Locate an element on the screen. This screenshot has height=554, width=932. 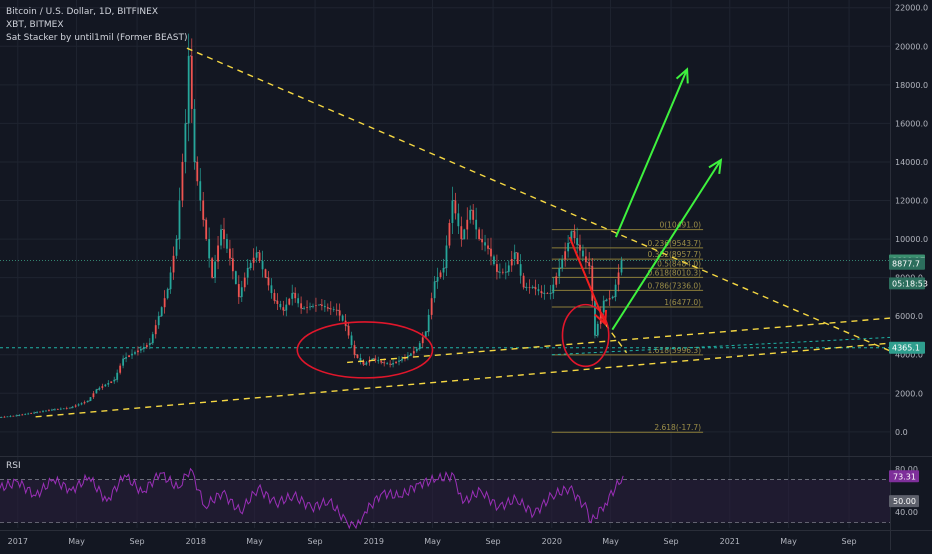
rsi-band-fill is located at coordinates (445, 501).